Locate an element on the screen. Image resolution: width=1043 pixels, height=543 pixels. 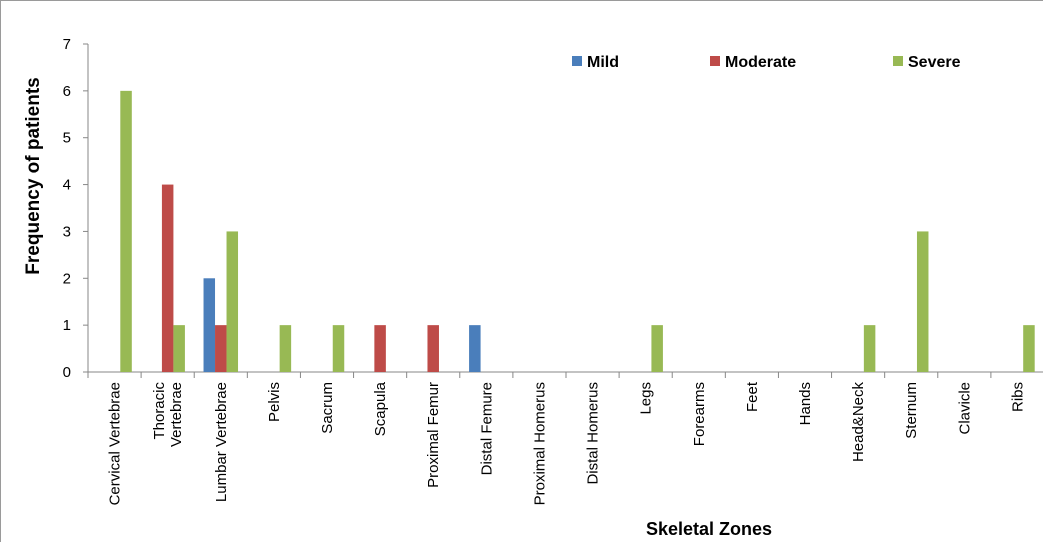
x-tick-label: Sternum is located at coordinates (911, 410).